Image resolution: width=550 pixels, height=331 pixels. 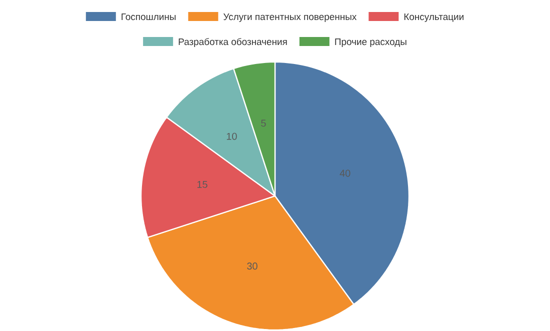 What do you see at coordinates (434, 18) in the screenshot?
I see `legend-label: Консультации` at bounding box center [434, 18].